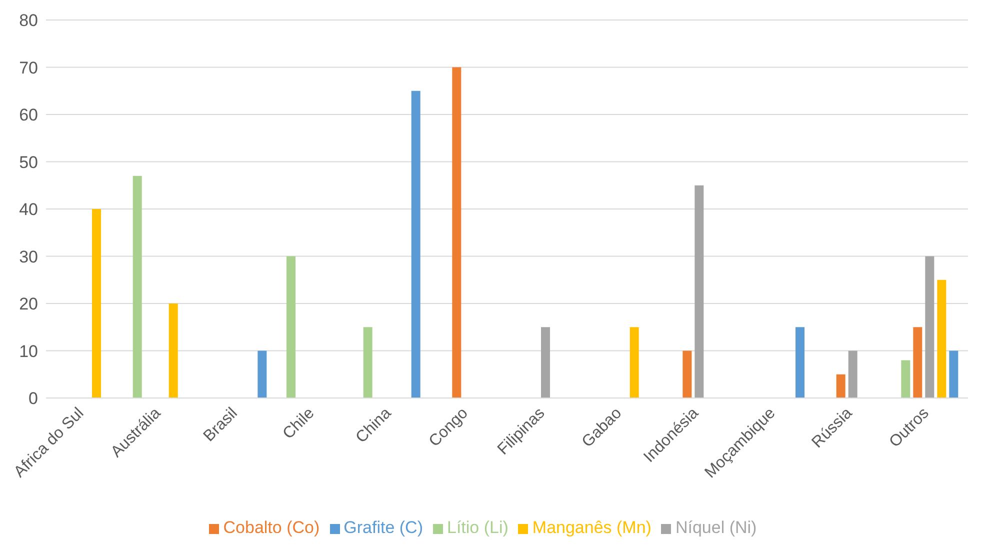  What do you see at coordinates (28, 68) in the screenshot?
I see `y-tick-label: 70` at bounding box center [28, 68].